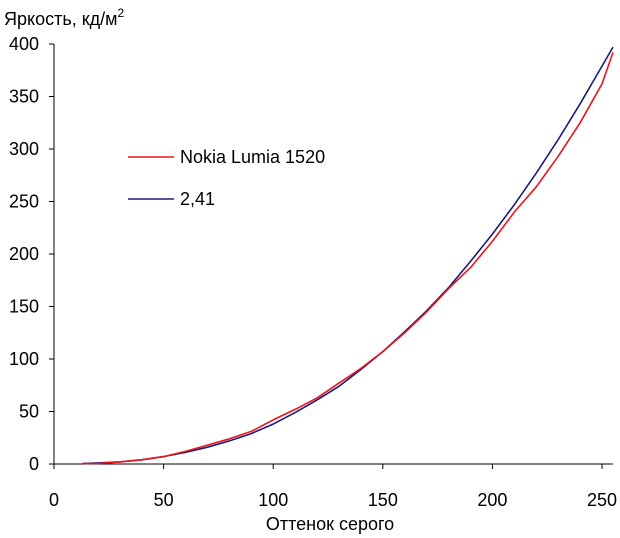 The height and width of the screenshot is (538, 620). What do you see at coordinates (330, 524) in the screenshot?
I see `x-axis-title: Оттенок серого` at bounding box center [330, 524].